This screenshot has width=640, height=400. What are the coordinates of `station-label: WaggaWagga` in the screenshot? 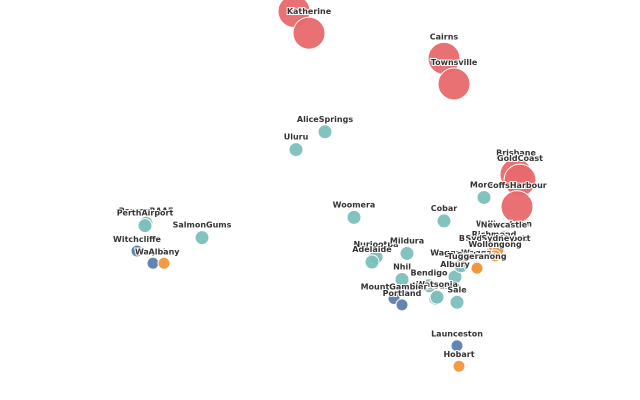 It's located at (461, 253).